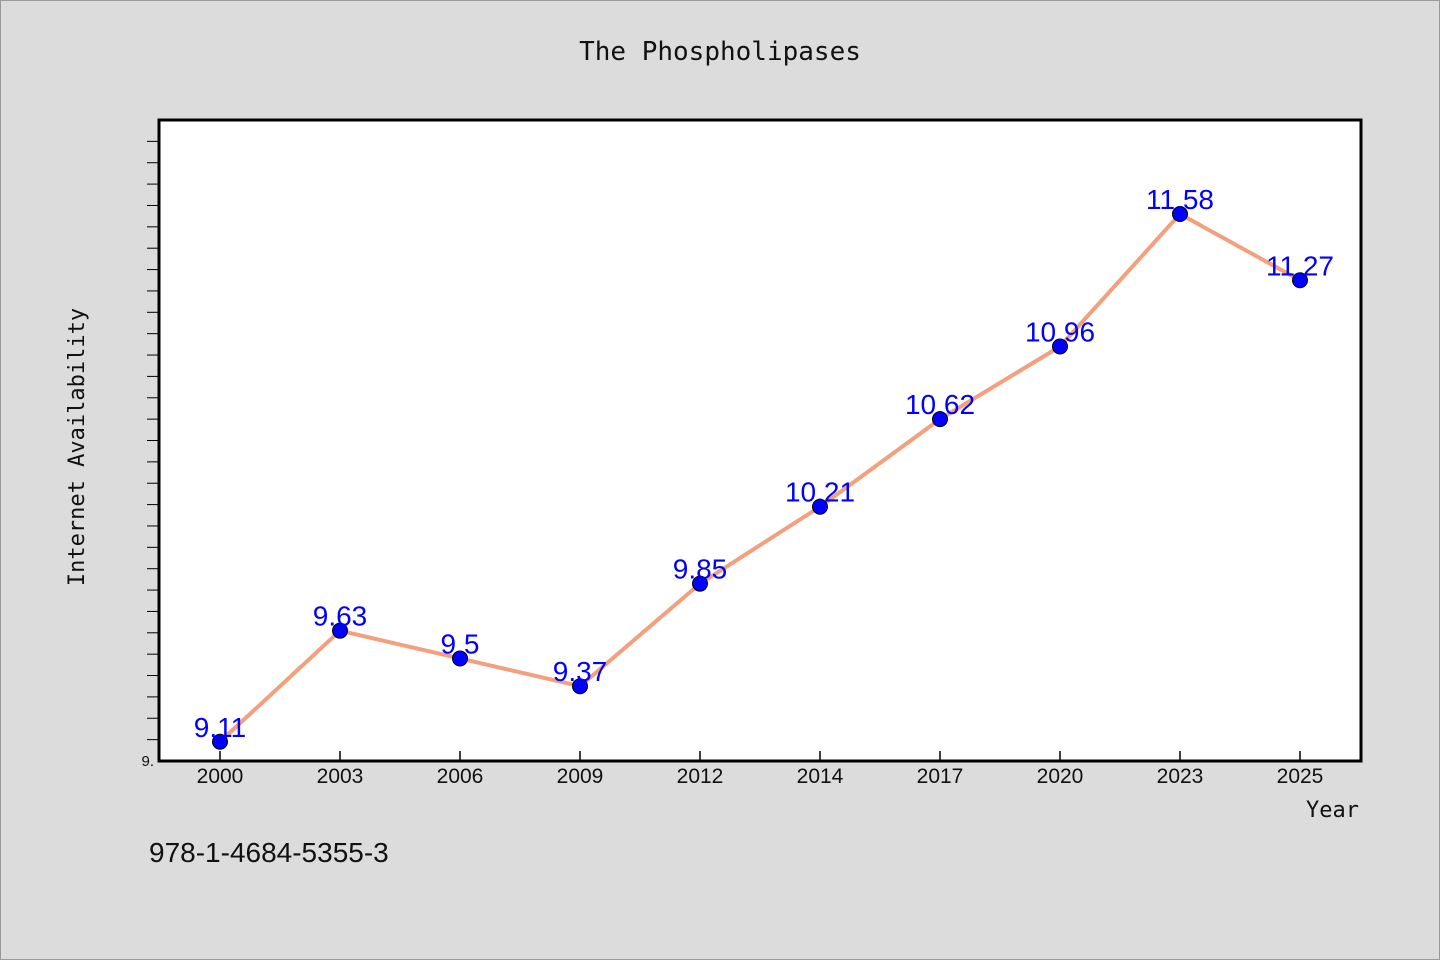 The height and width of the screenshot is (960, 1440). I want to click on data-label: 9.63, so click(340, 616).